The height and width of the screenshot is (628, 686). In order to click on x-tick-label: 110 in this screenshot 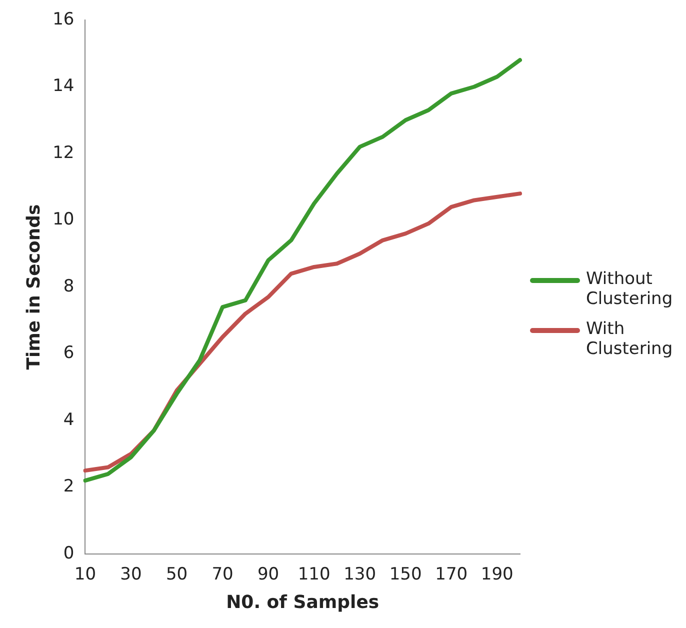, I will do `click(314, 574)`.